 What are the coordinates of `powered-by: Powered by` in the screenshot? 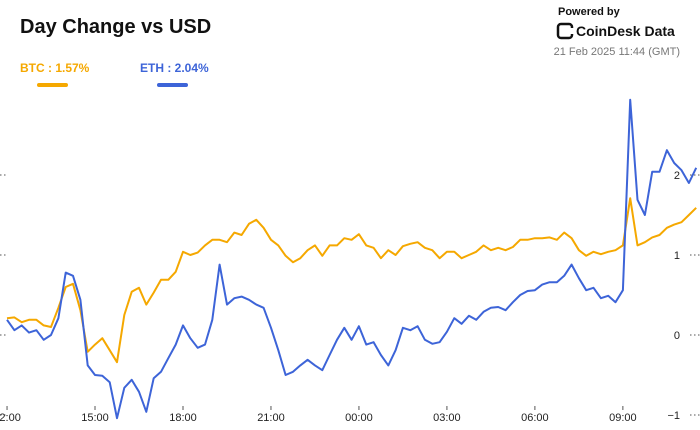 It's located at (589, 12).